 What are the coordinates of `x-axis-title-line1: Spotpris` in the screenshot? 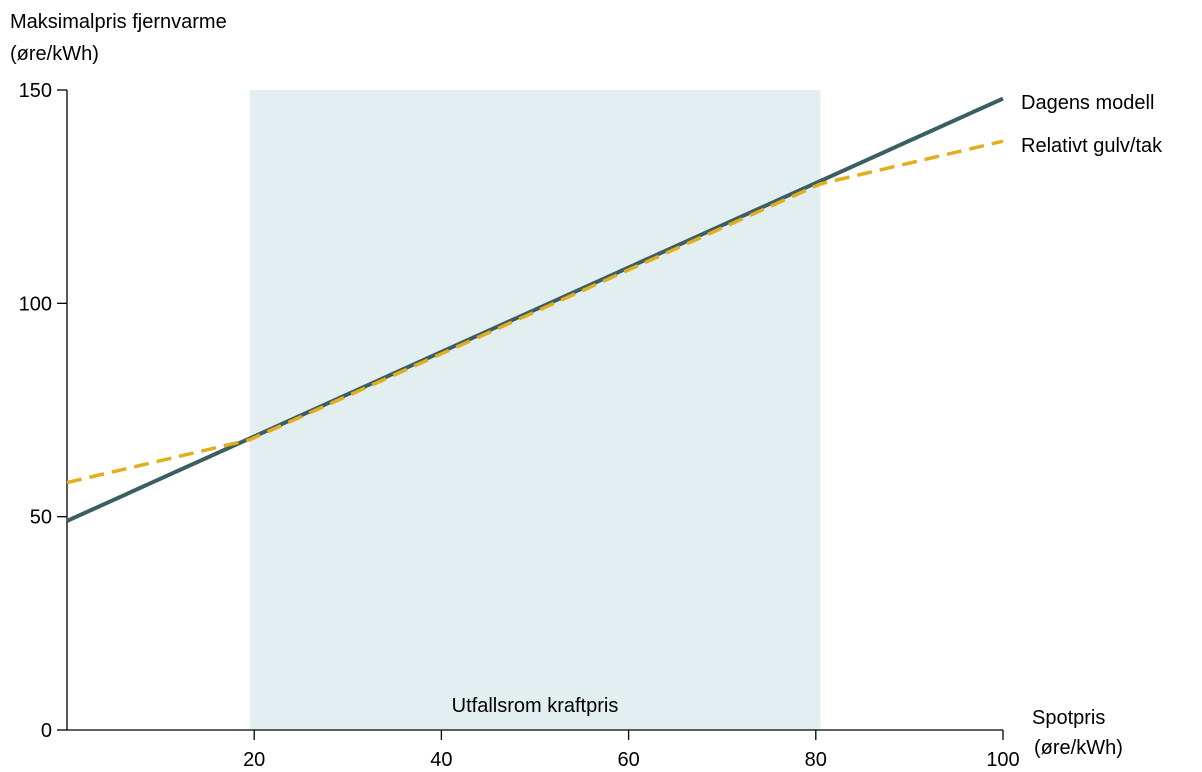 It's located at (1068, 718).